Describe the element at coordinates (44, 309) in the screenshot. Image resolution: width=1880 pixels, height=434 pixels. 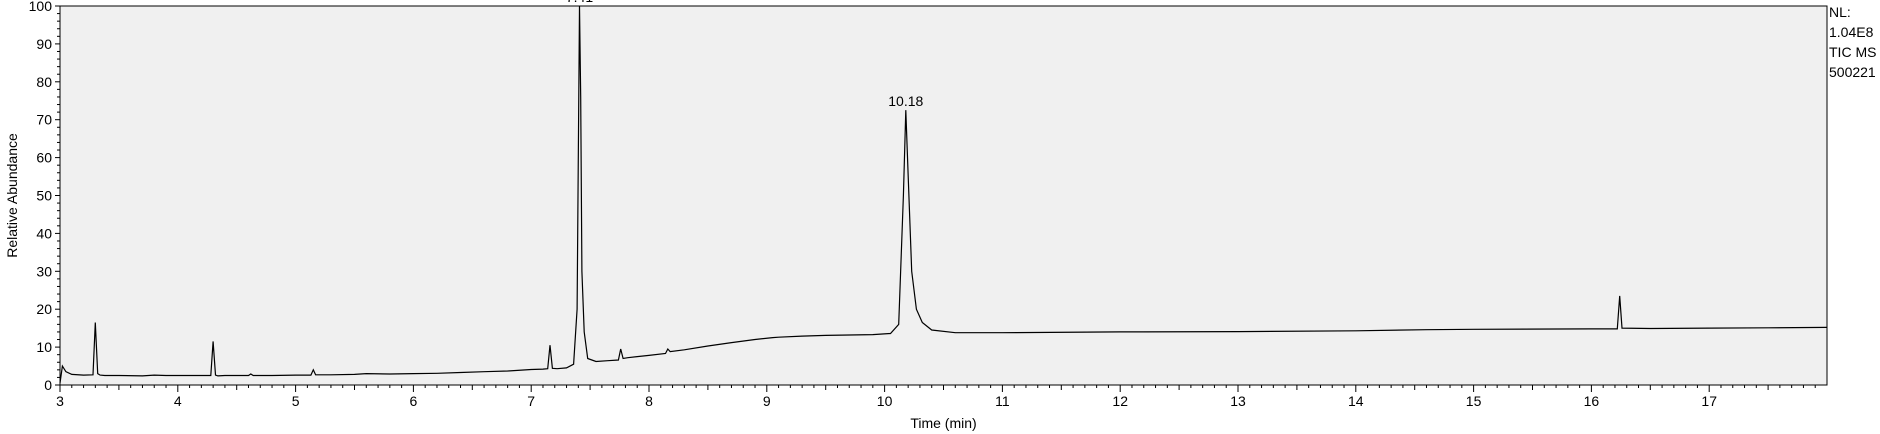
I see `y-tick-label: 20` at that location.